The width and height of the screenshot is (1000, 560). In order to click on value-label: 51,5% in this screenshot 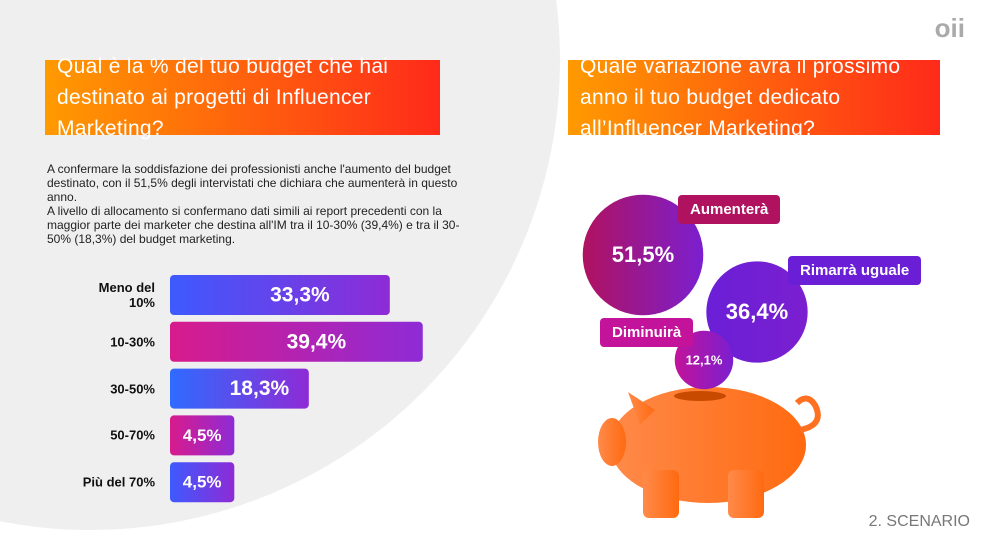, I will do `click(643, 254)`.